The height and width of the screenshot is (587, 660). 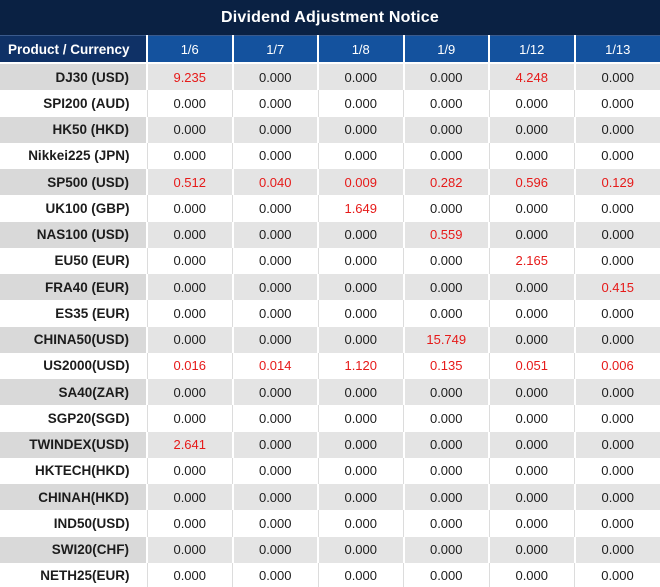 What do you see at coordinates (73, 444) in the screenshot?
I see `product-name-cell: TWINDEX(USD)` at bounding box center [73, 444].